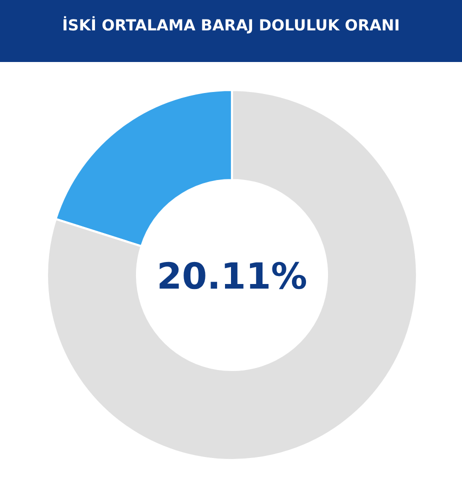 The image size is (462, 499). I want to click on chart-title: İSKİ ORTALAMA BARAJ DOLULUK ORANI, so click(231, 25).